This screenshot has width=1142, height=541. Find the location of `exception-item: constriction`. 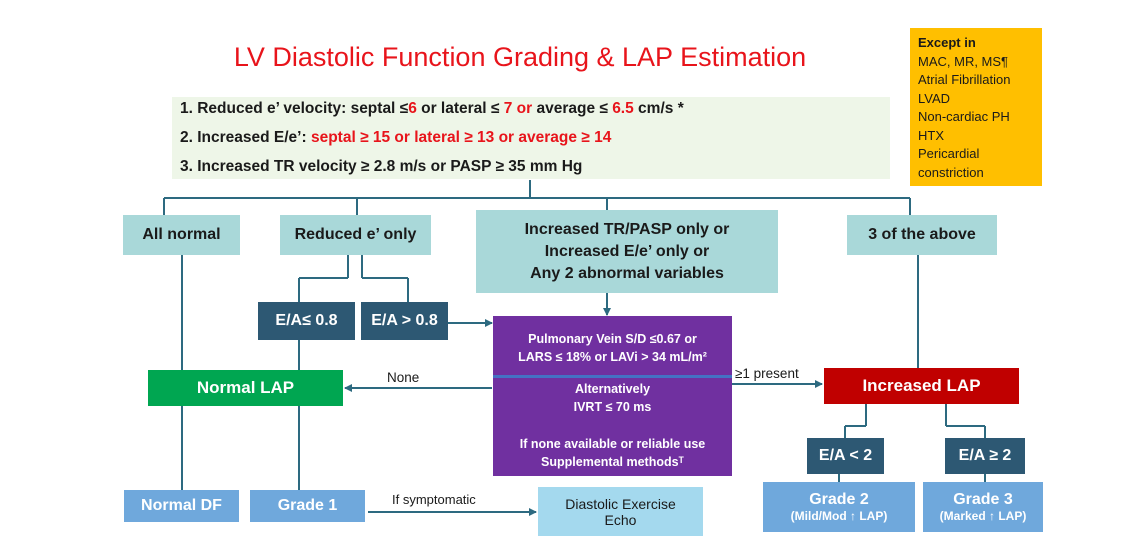

exception-item: constriction is located at coordinates (951, 172).